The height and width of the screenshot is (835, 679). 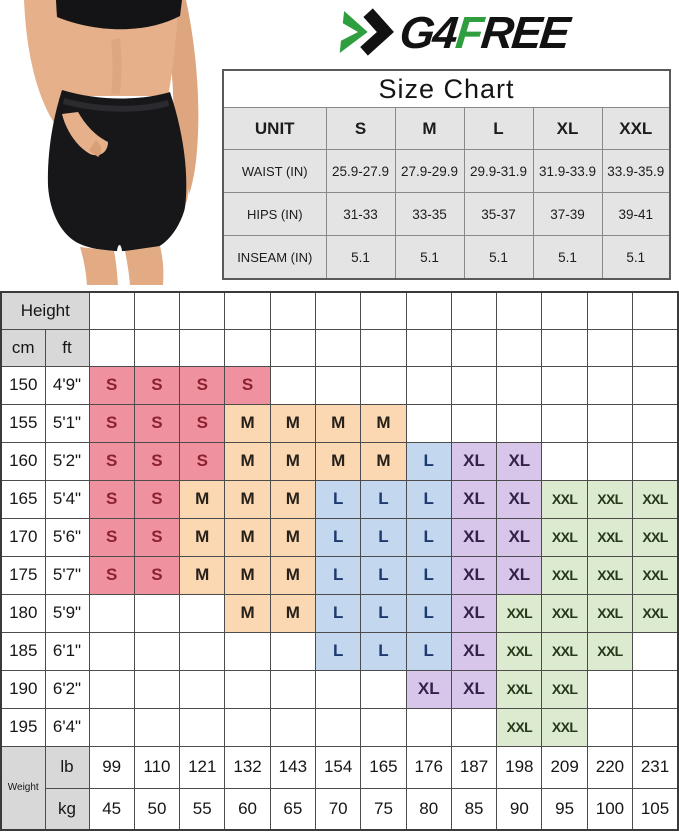 What do you see at coordinates (360, 128) in the screenshot?
I see `size-column-header: S` at bounding box center [360, 128].